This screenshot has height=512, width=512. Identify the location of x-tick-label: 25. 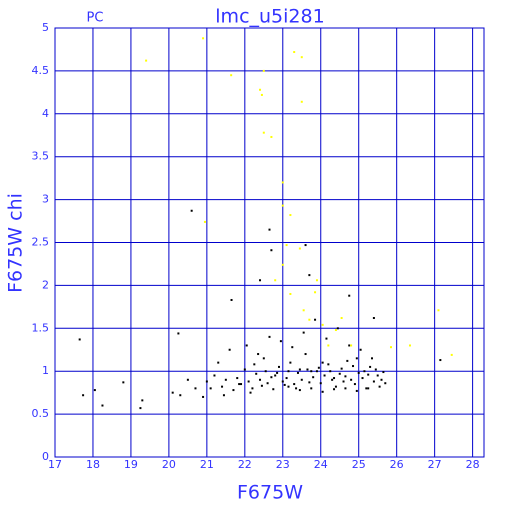
(359, 464).